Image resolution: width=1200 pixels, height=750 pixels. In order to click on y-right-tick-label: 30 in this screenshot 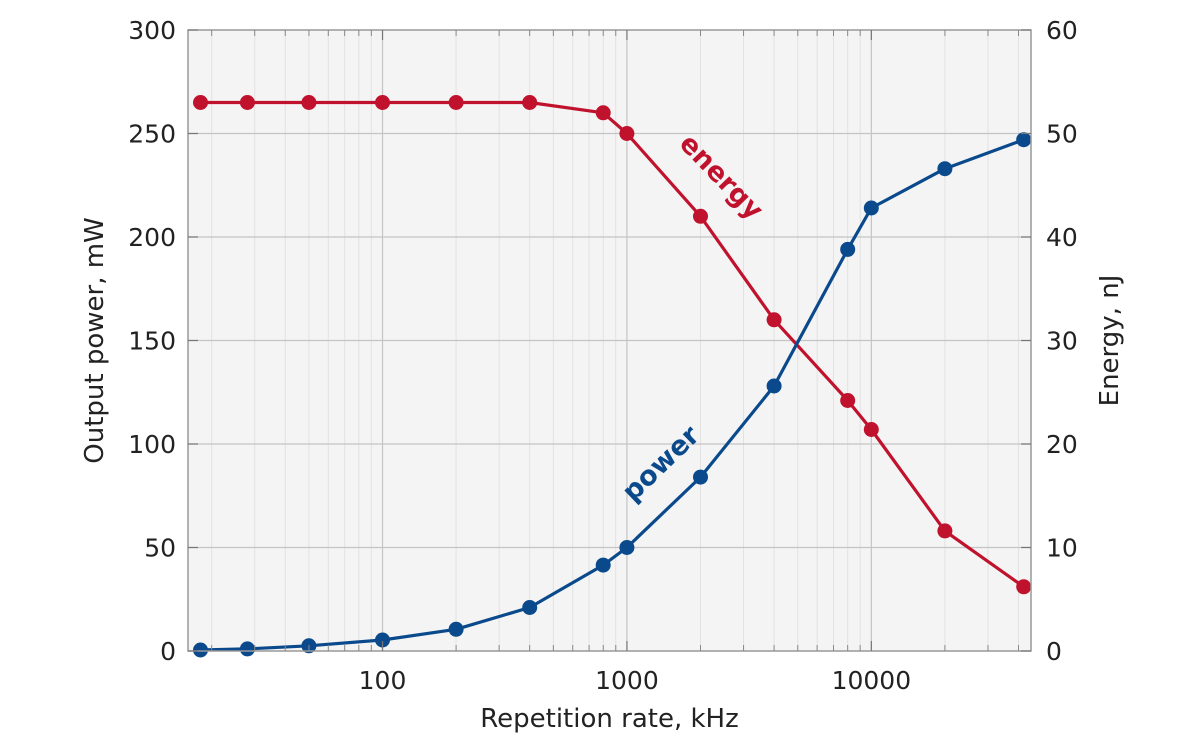, I will do `click(1062, 341)`.